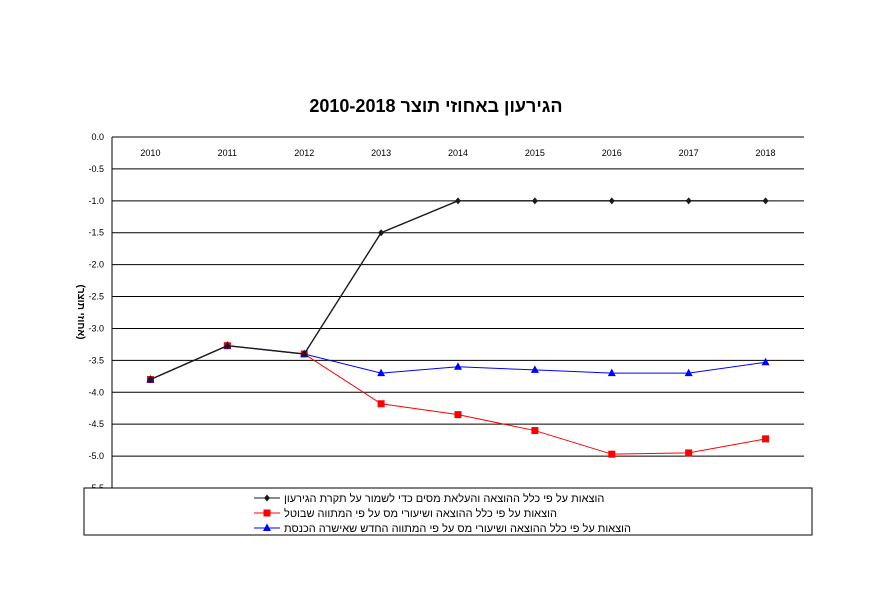 The height and width of the screenshot is (616, 871). Describe the element at coordinates (612, 153) in the screenshot. I see `x-category-label: 2016` at that location.